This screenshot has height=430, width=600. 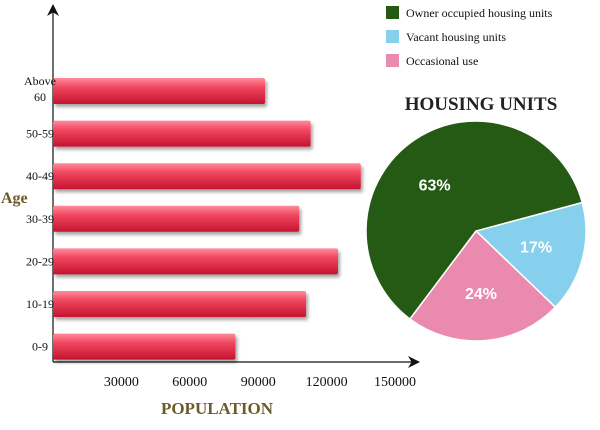 I want to click on pie-slice-vacant, so click(x=530, y=255).